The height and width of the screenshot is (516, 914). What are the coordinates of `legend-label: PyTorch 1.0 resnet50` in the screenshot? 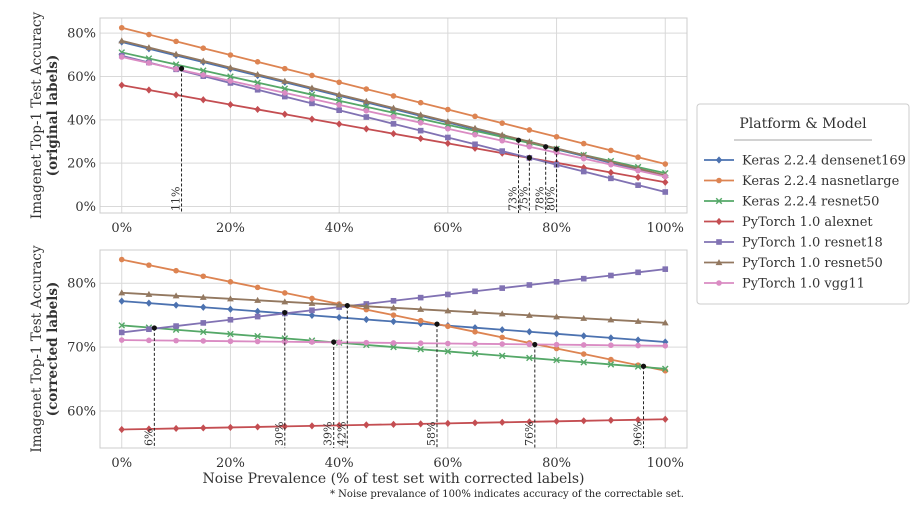 It's located at (812, 263).